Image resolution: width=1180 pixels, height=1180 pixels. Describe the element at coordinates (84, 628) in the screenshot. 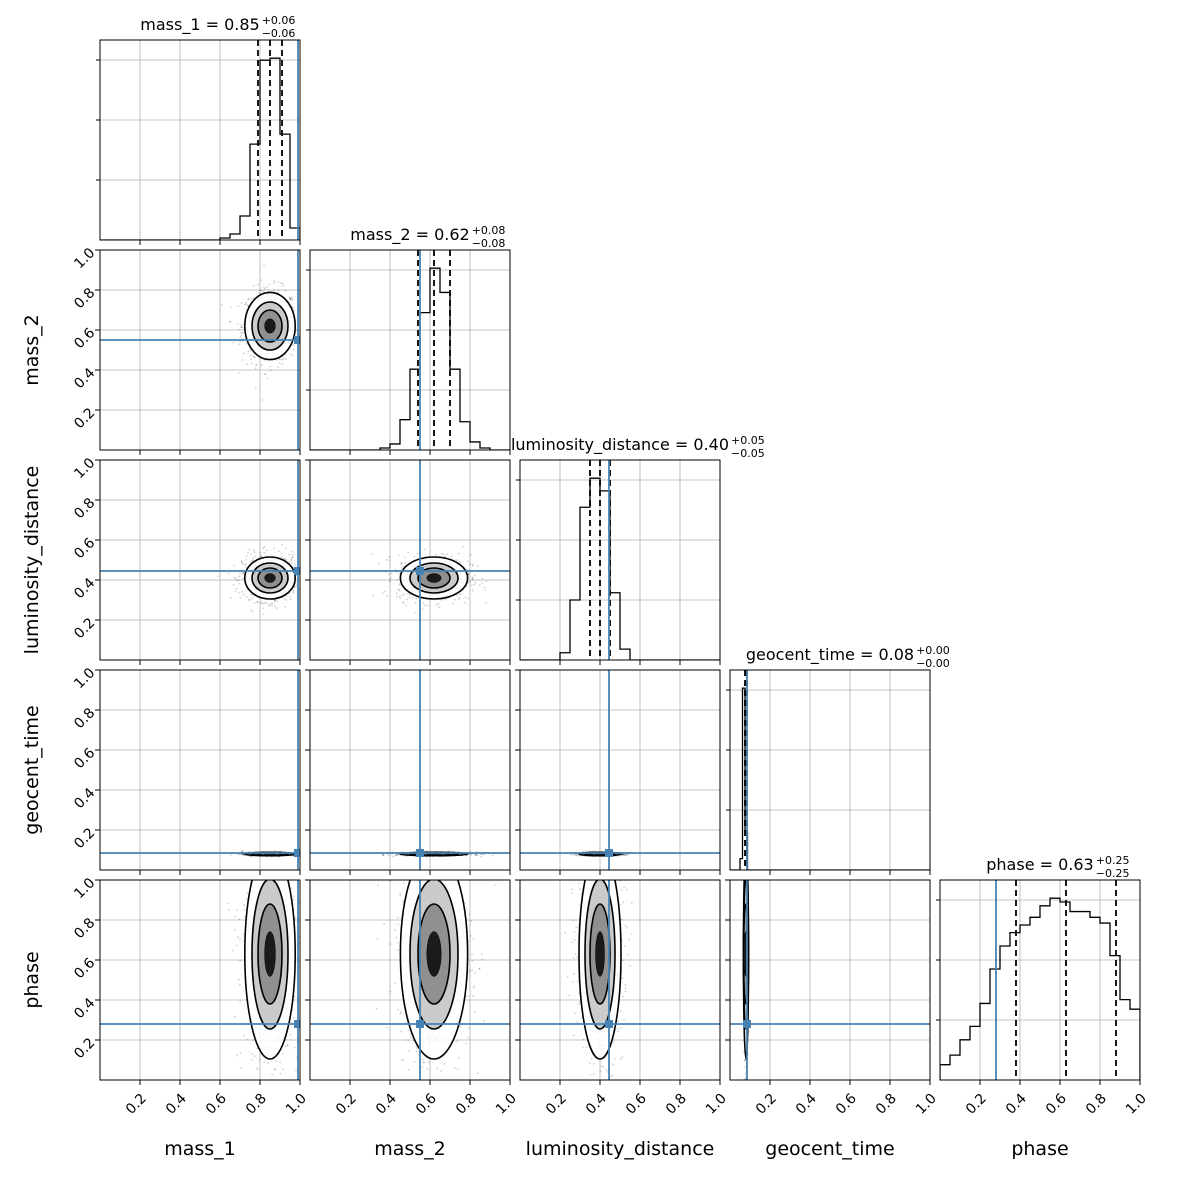

I see `y-tick-label: 0.2` at that location.